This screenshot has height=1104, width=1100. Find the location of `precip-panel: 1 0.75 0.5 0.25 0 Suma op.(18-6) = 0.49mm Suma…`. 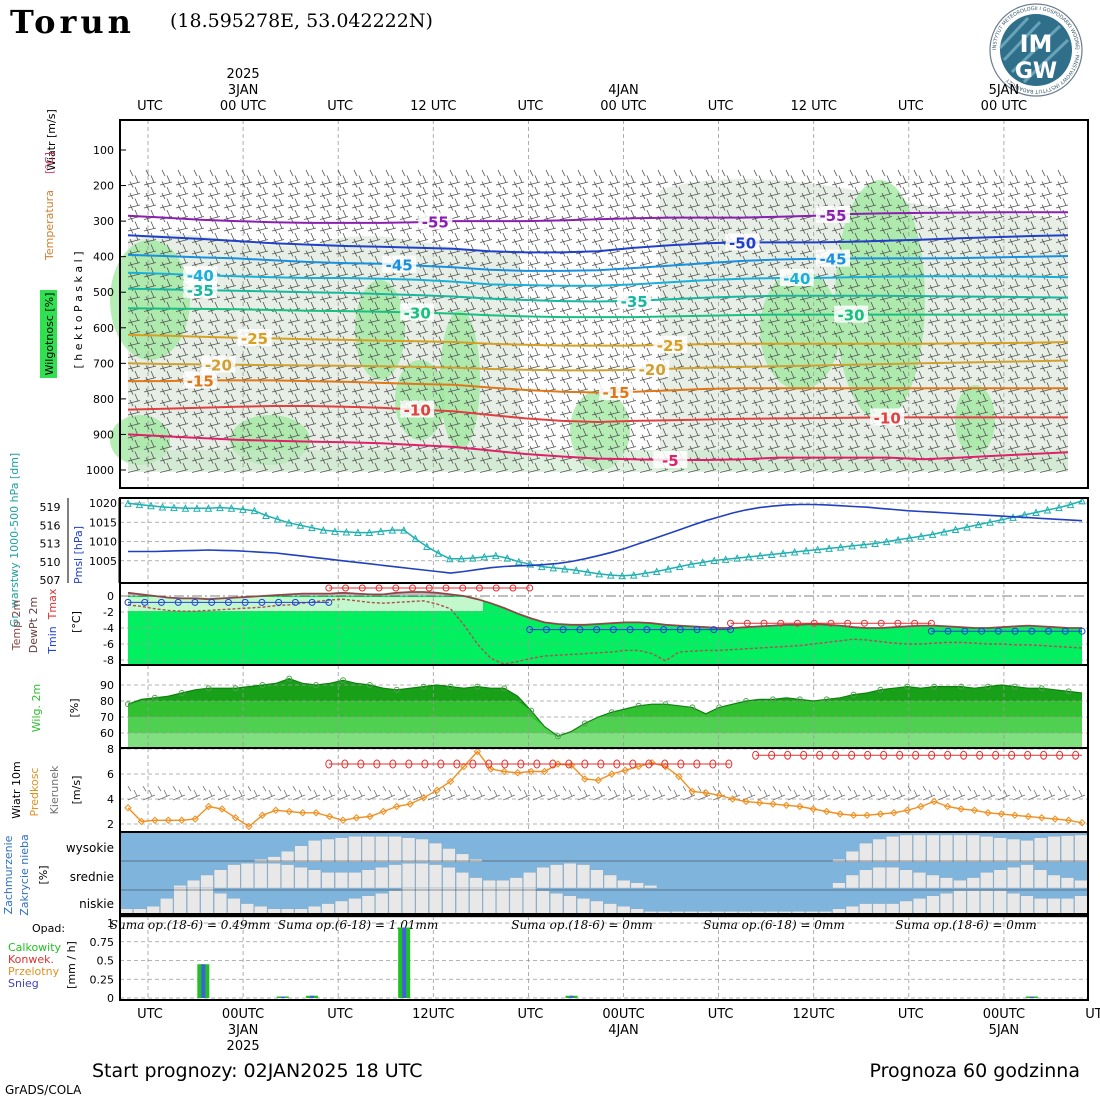

precip-panel: 1 0.75 0.5 0.25 0 Suma op.(18-6) = 0.49mm Suma… is located at coordinates (589, 960).